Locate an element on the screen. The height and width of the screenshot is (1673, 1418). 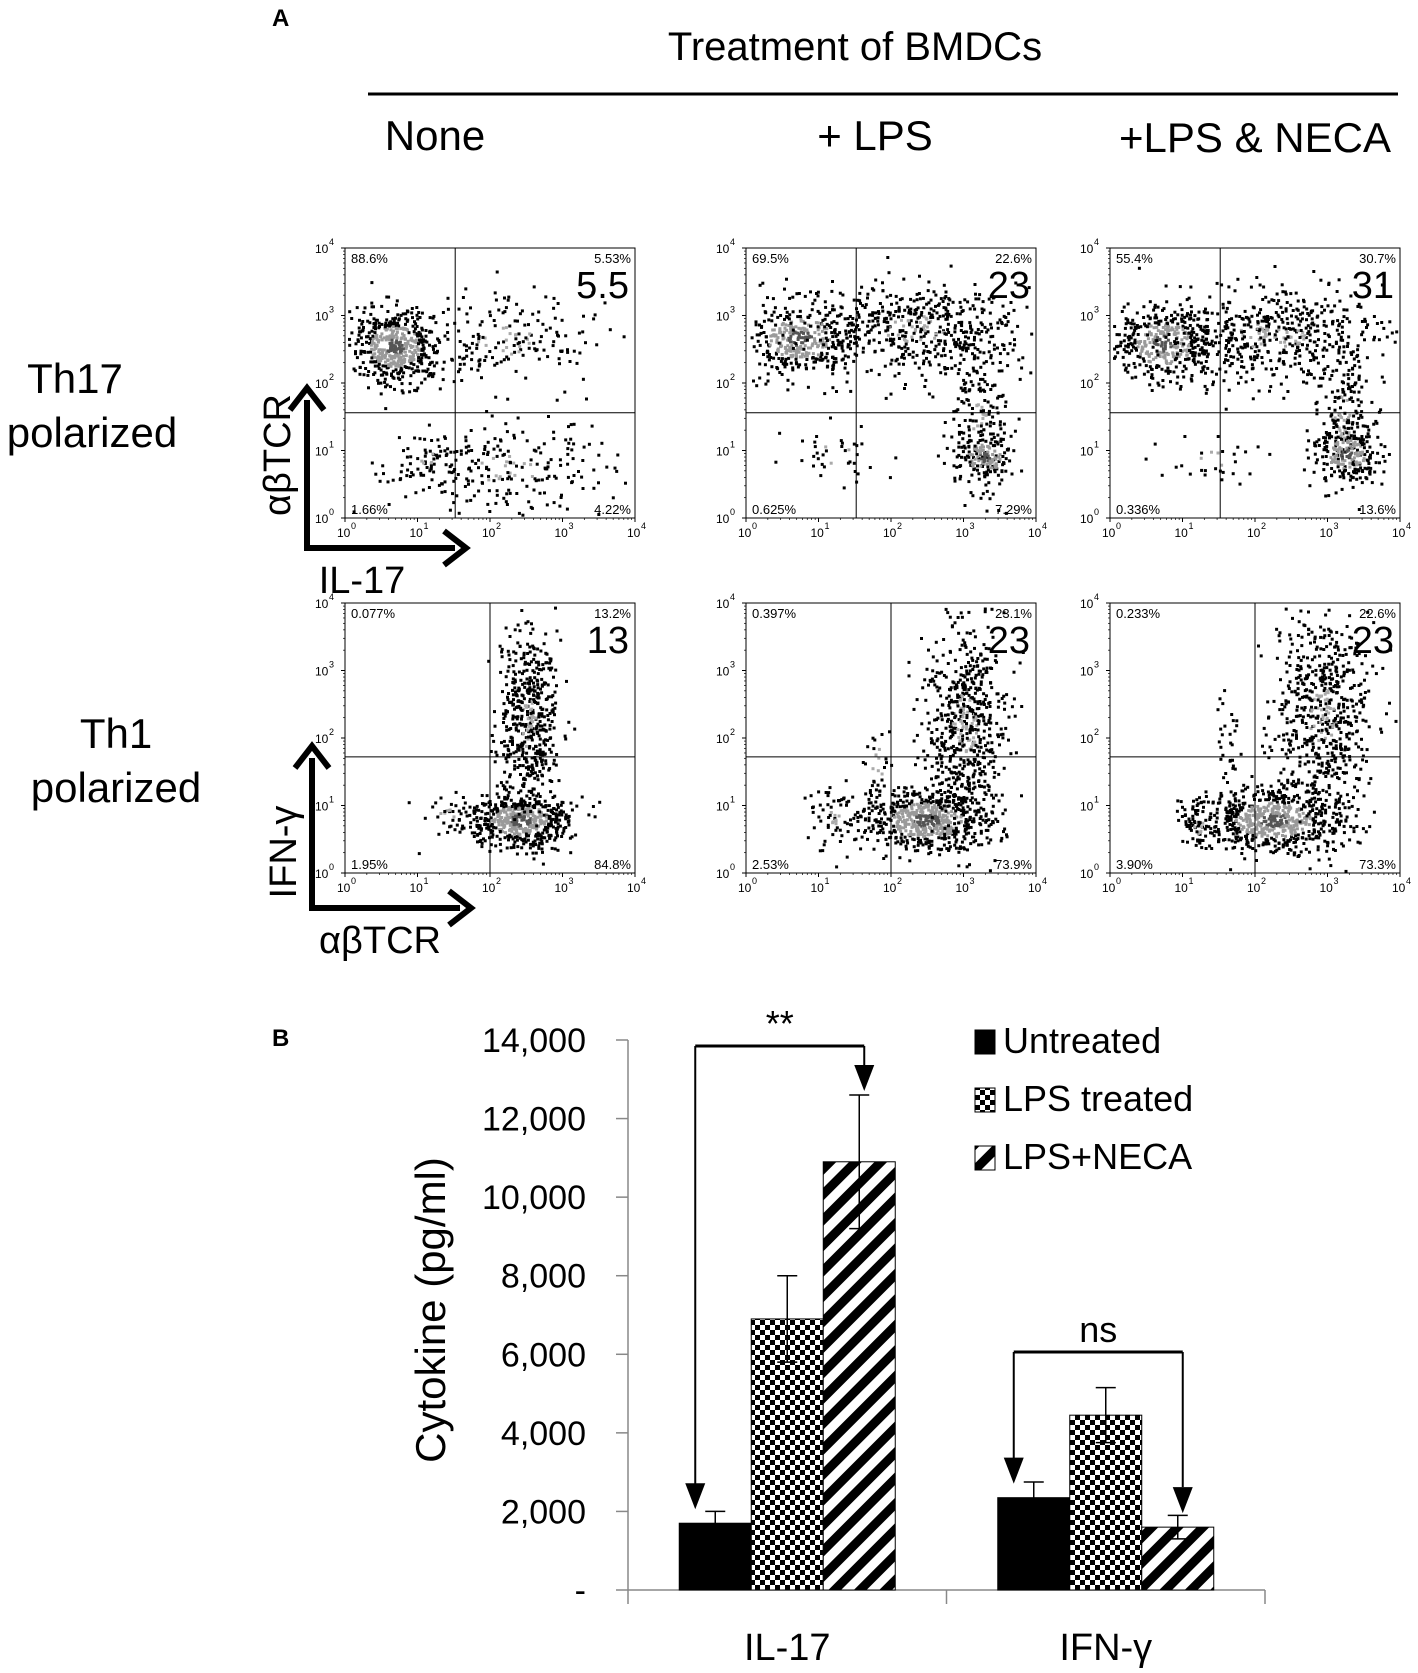
quadrant-ll-percent: 1.66% is located at coordinates (369, 509).